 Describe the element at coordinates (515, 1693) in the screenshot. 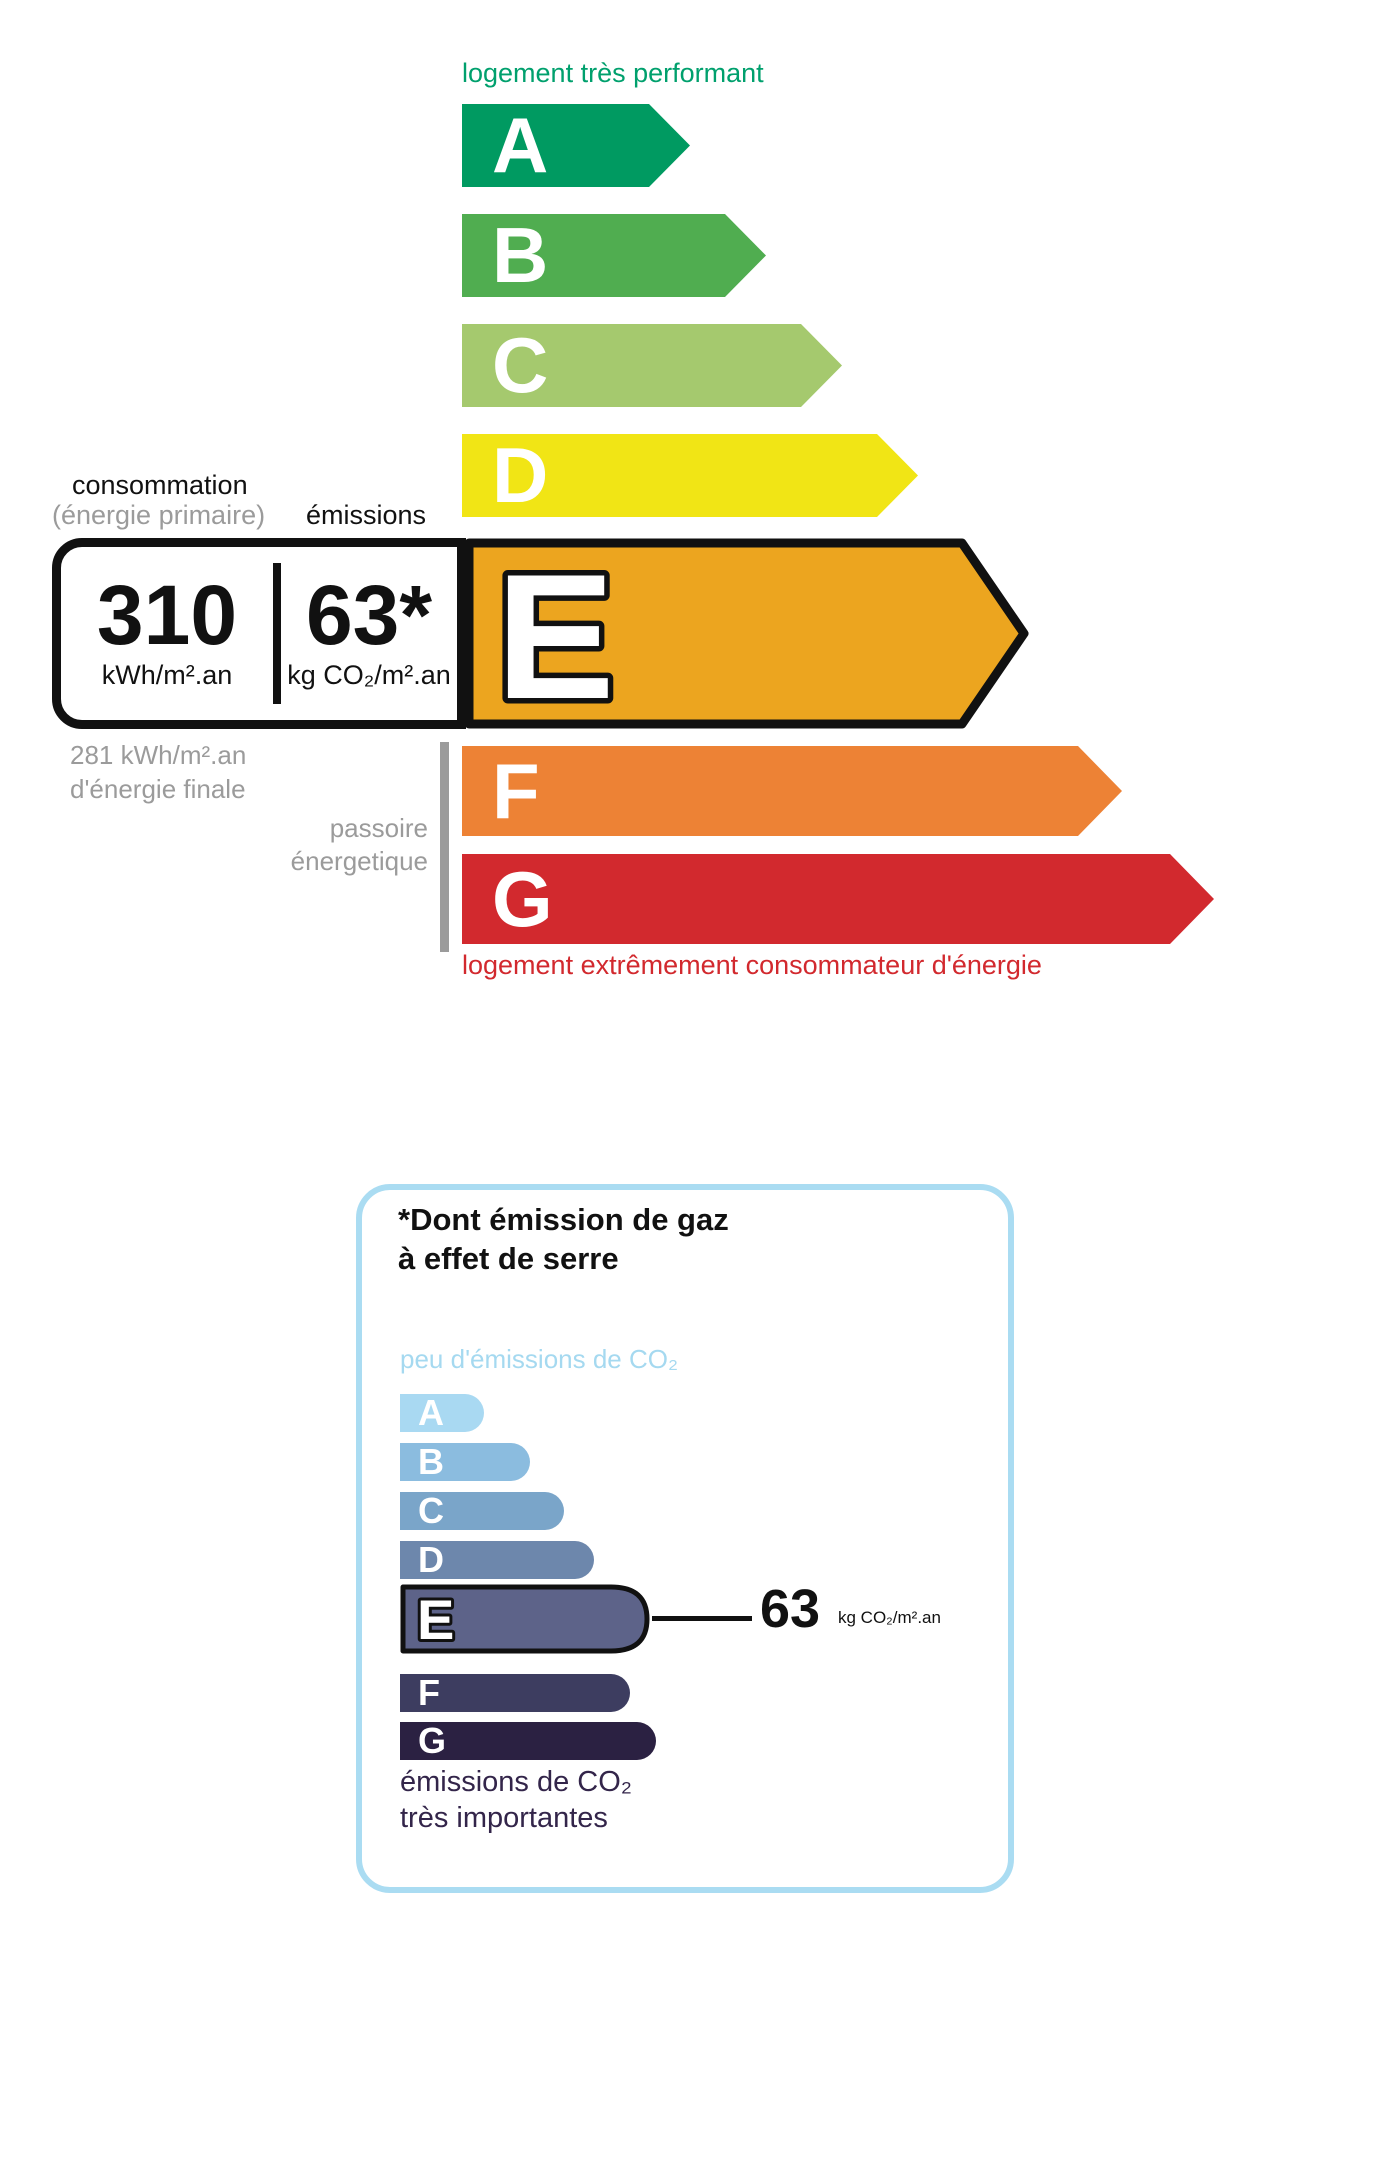

I see `co2-class-bar-f: F` at that location.